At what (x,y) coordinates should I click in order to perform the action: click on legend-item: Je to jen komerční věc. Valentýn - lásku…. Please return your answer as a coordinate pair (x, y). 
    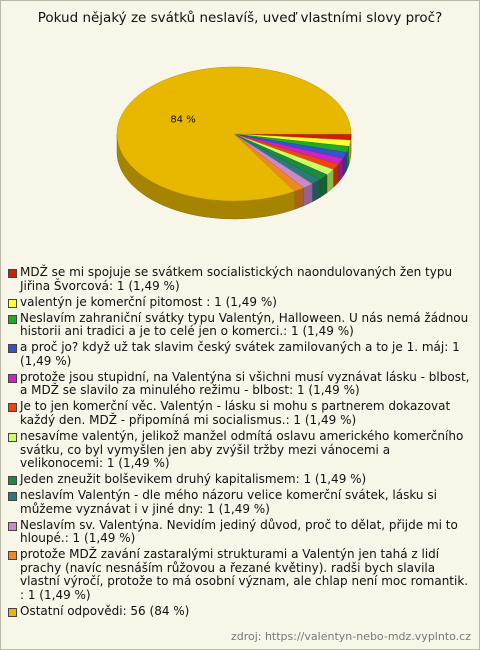
    Looking at the image, I should click on (241, 413).